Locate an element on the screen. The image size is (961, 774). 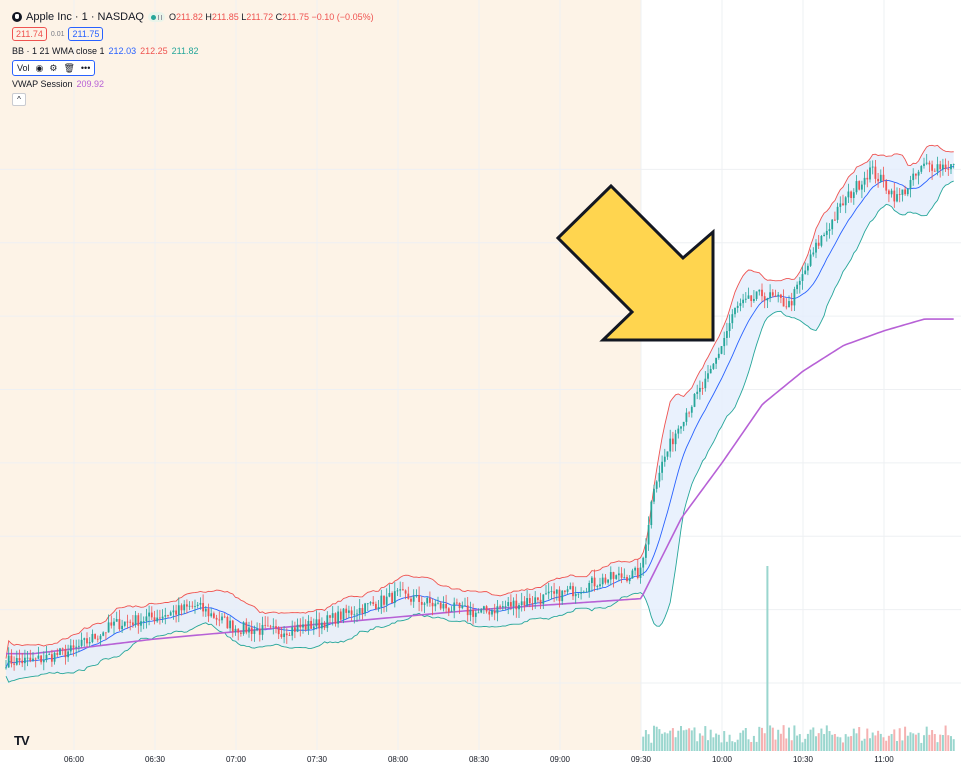
eye-icon: ◉ is located at coordinates (39, 67).